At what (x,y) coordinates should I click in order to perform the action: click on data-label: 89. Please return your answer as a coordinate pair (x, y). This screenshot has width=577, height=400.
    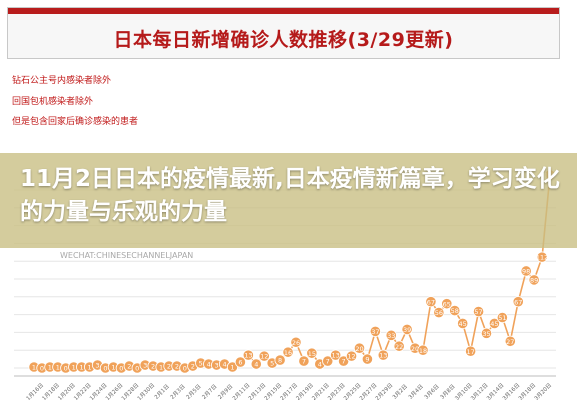
    Looking at the image, I should click on (534, 280).